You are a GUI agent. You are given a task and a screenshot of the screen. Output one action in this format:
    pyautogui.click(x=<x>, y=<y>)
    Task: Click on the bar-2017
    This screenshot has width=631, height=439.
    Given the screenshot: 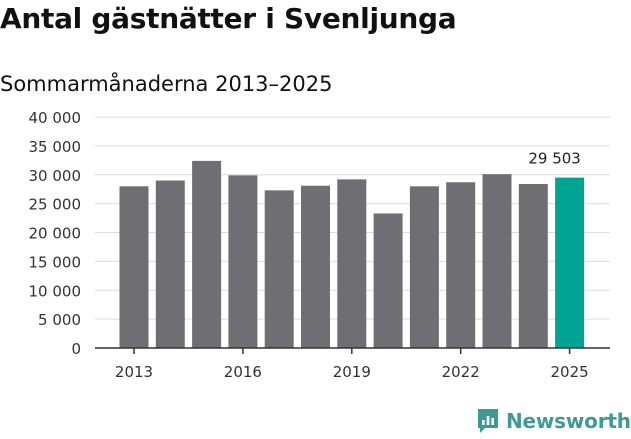 What is the action you would take?
    pyautogui.click(x=279, y=269)
    